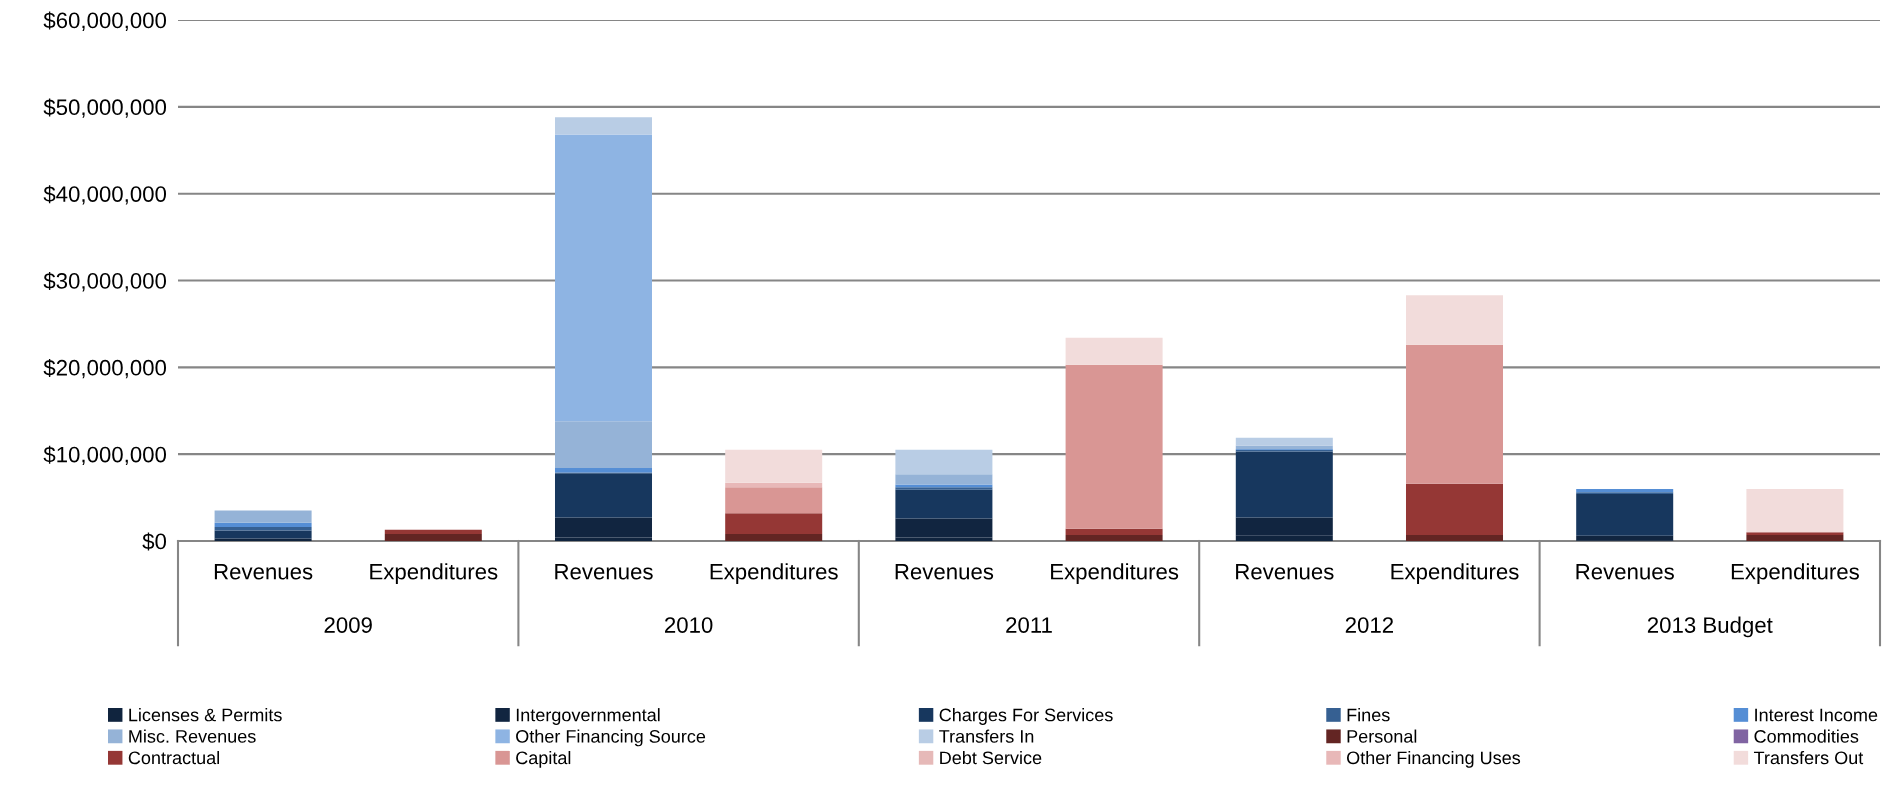  What do you see at coordinates (105, 21) in the screenshot?
I see `y-tick-label: $60,000,000` at bounding box center [105, 21].